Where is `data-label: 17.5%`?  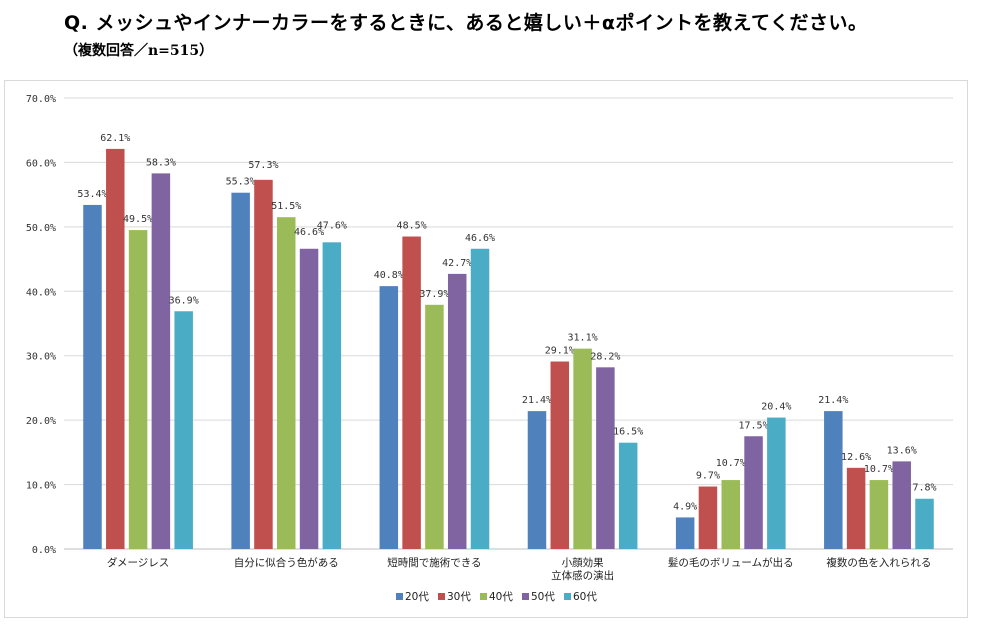
data-label: 17.5% is located at coordinates (753, 425).